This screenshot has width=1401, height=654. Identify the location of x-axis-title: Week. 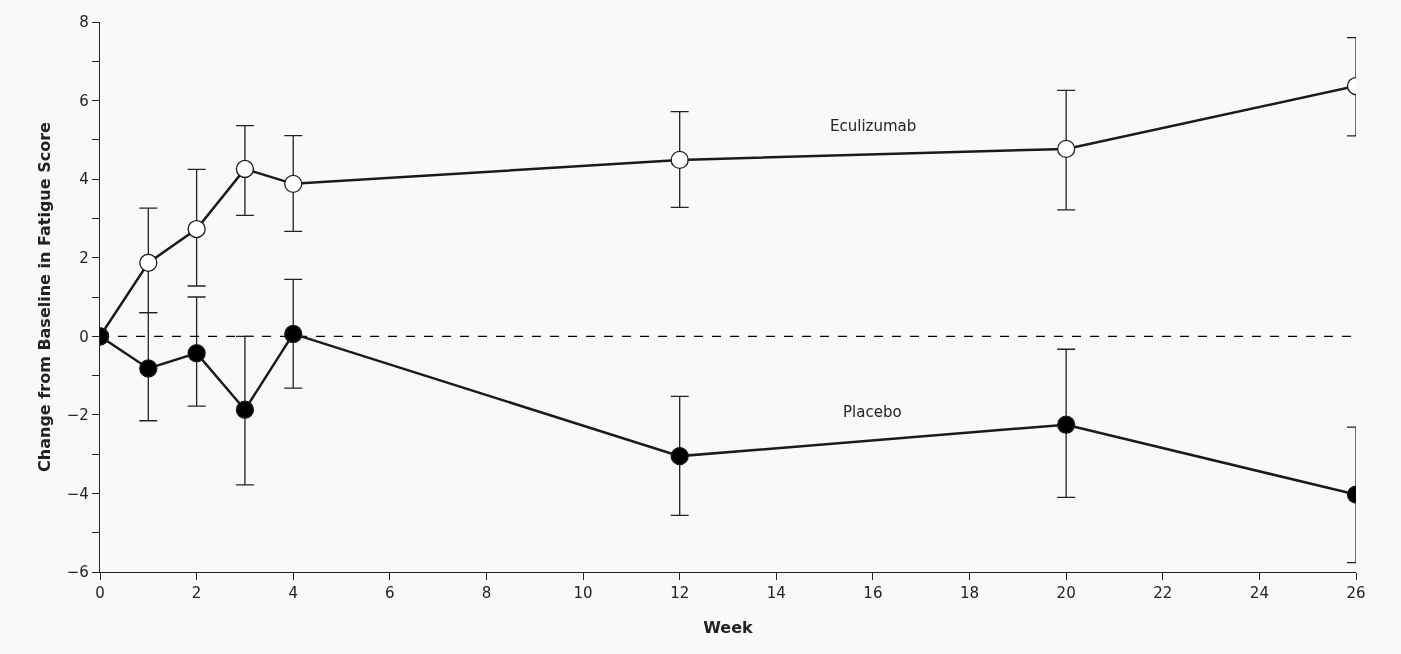
(728, 627).